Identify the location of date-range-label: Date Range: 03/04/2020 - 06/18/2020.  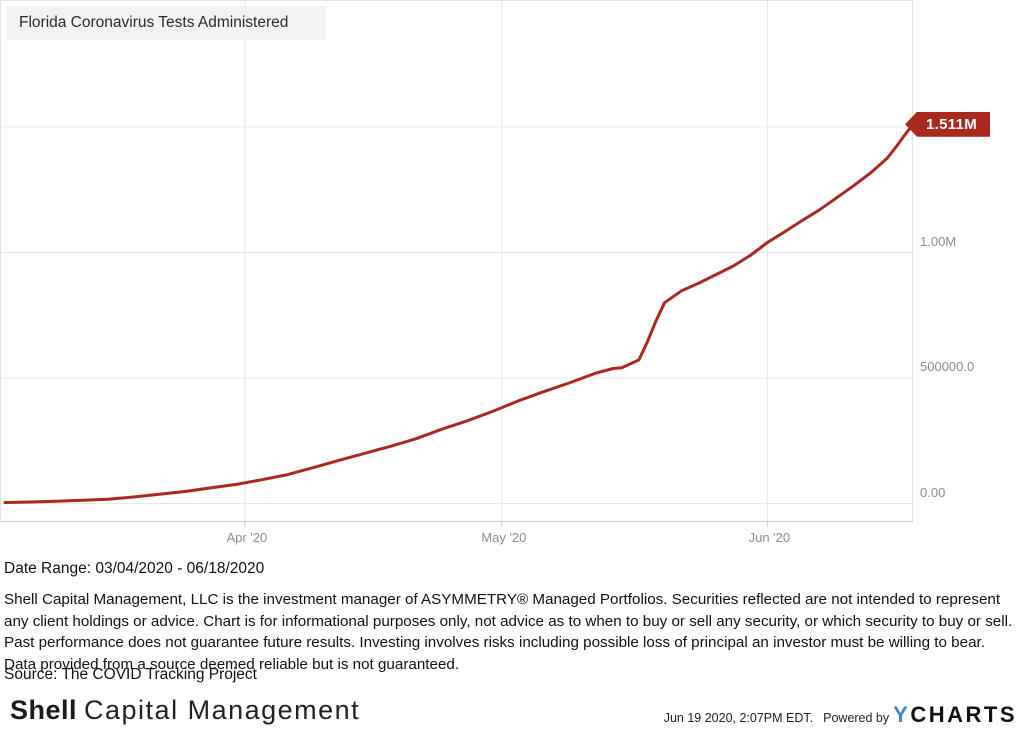
(134, 568).